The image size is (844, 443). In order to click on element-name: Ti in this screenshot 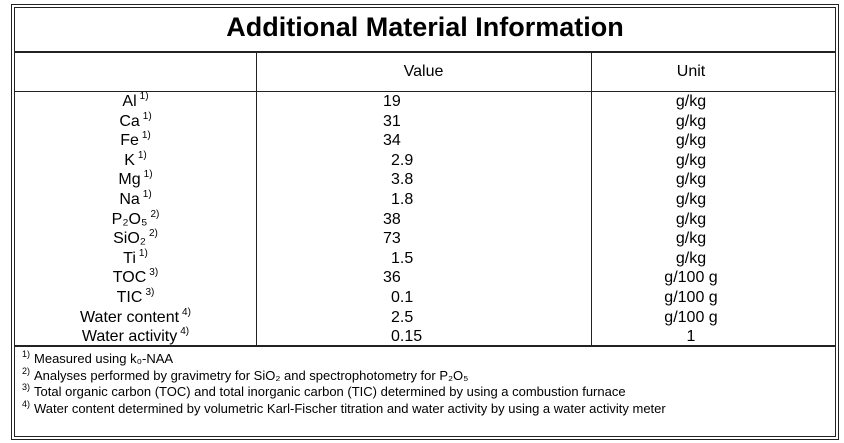, I will do `click(129, 258)`.